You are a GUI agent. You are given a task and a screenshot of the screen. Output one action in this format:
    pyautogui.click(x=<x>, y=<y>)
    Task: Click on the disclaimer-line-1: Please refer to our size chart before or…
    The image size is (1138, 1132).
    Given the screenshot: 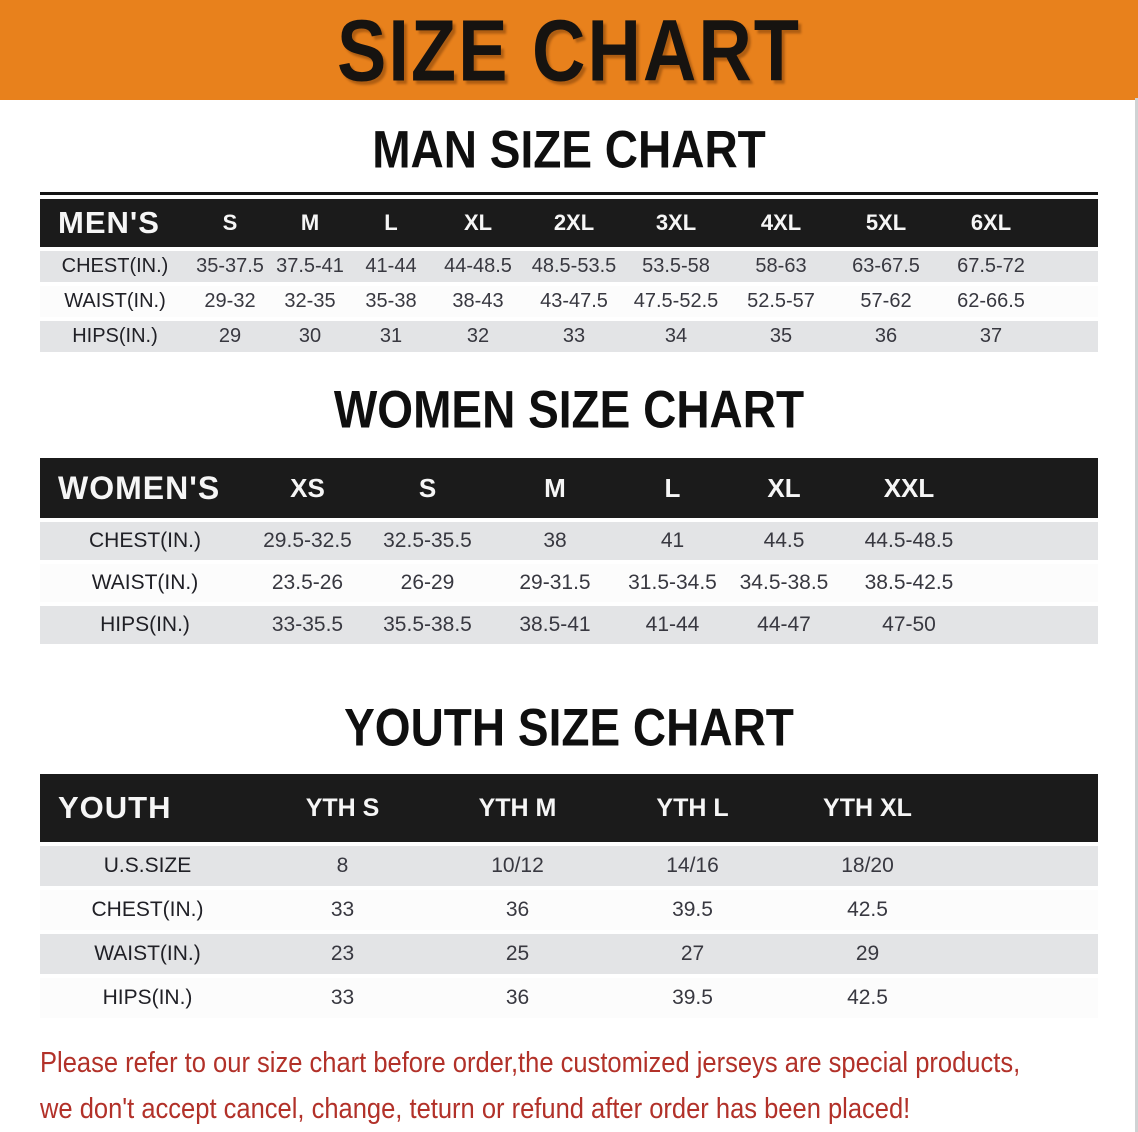 What is the action you would take?
    pyautogui.click(x=530, y=1063)
    